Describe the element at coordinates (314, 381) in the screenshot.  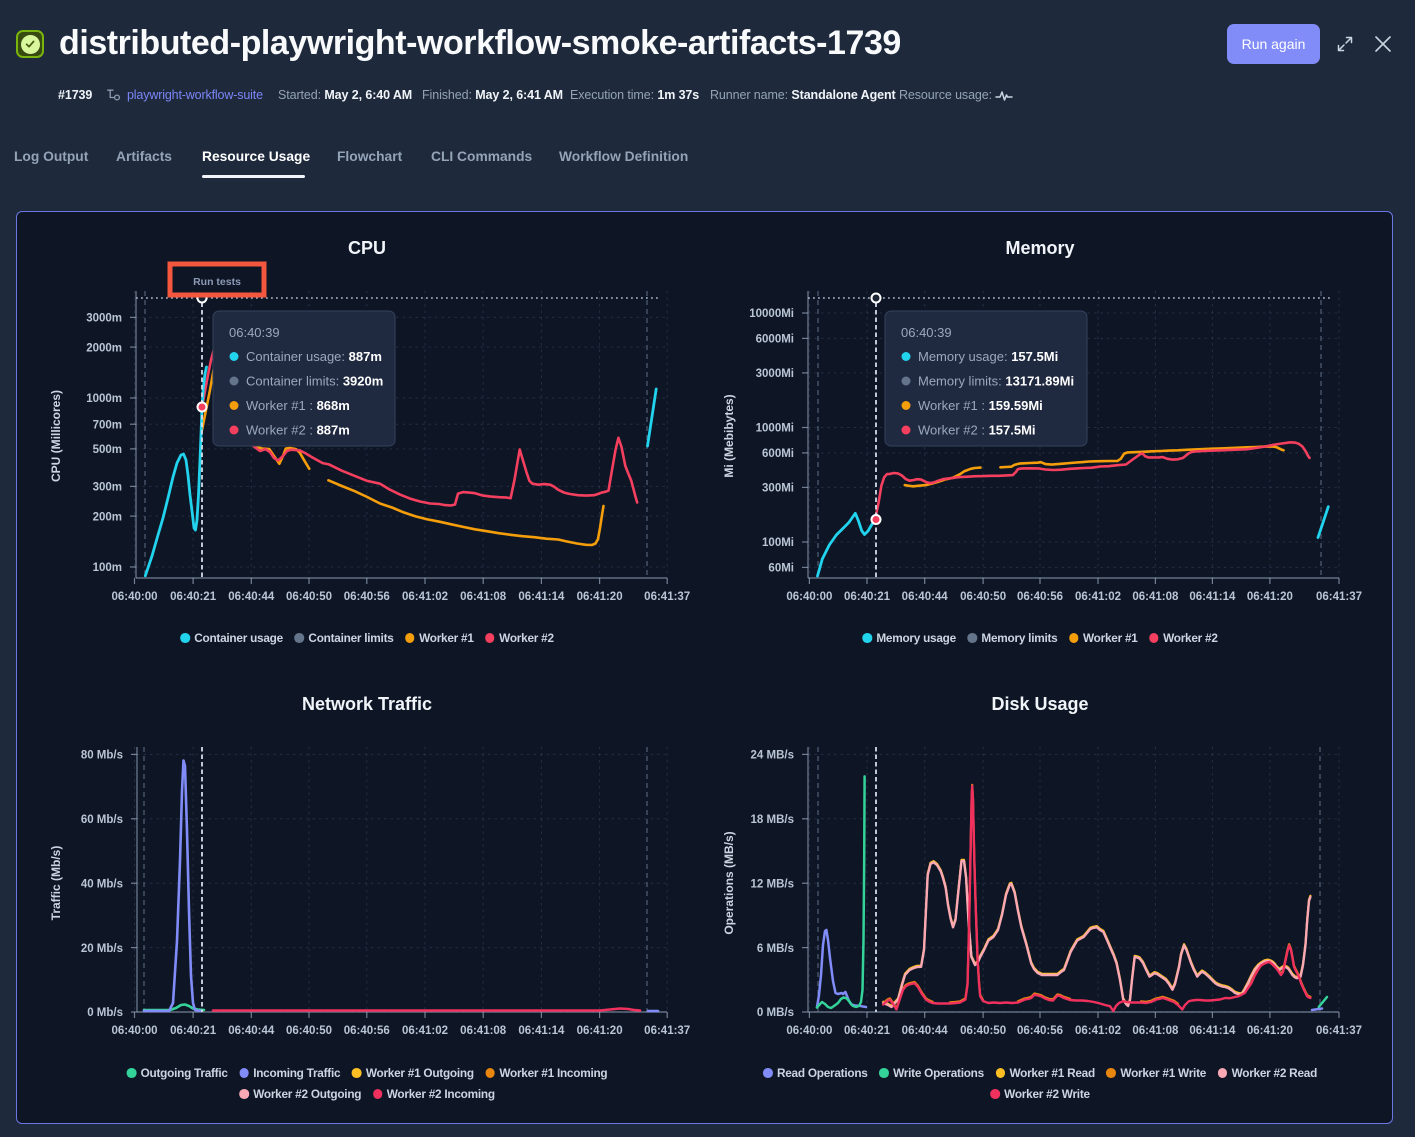
I see `svg-text: Container limits: 3920m` at that location.